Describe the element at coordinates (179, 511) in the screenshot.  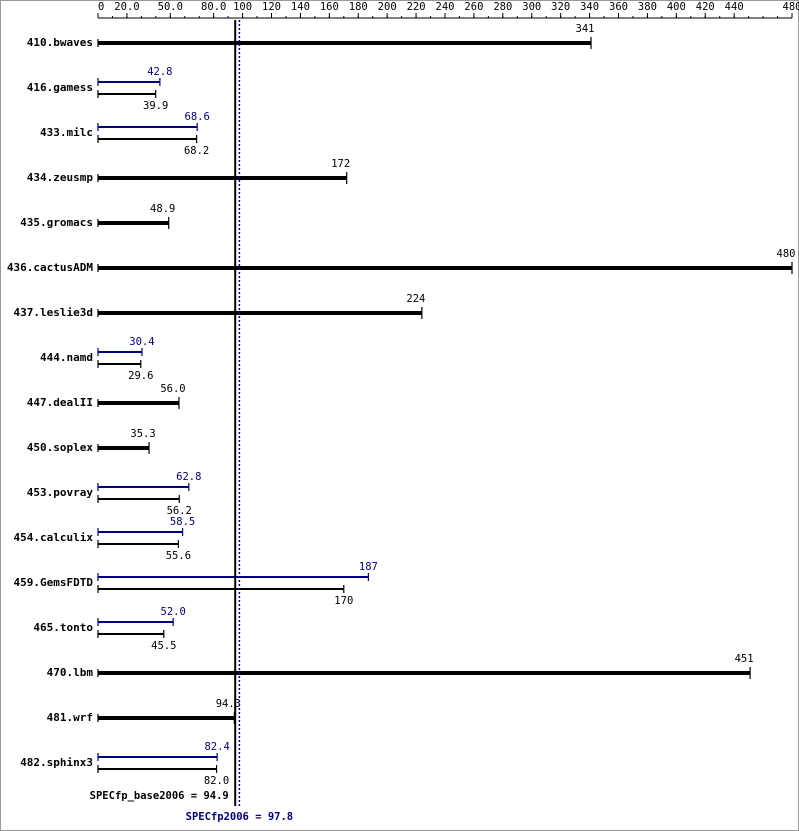
I see `value-label: 56.2` at that location.